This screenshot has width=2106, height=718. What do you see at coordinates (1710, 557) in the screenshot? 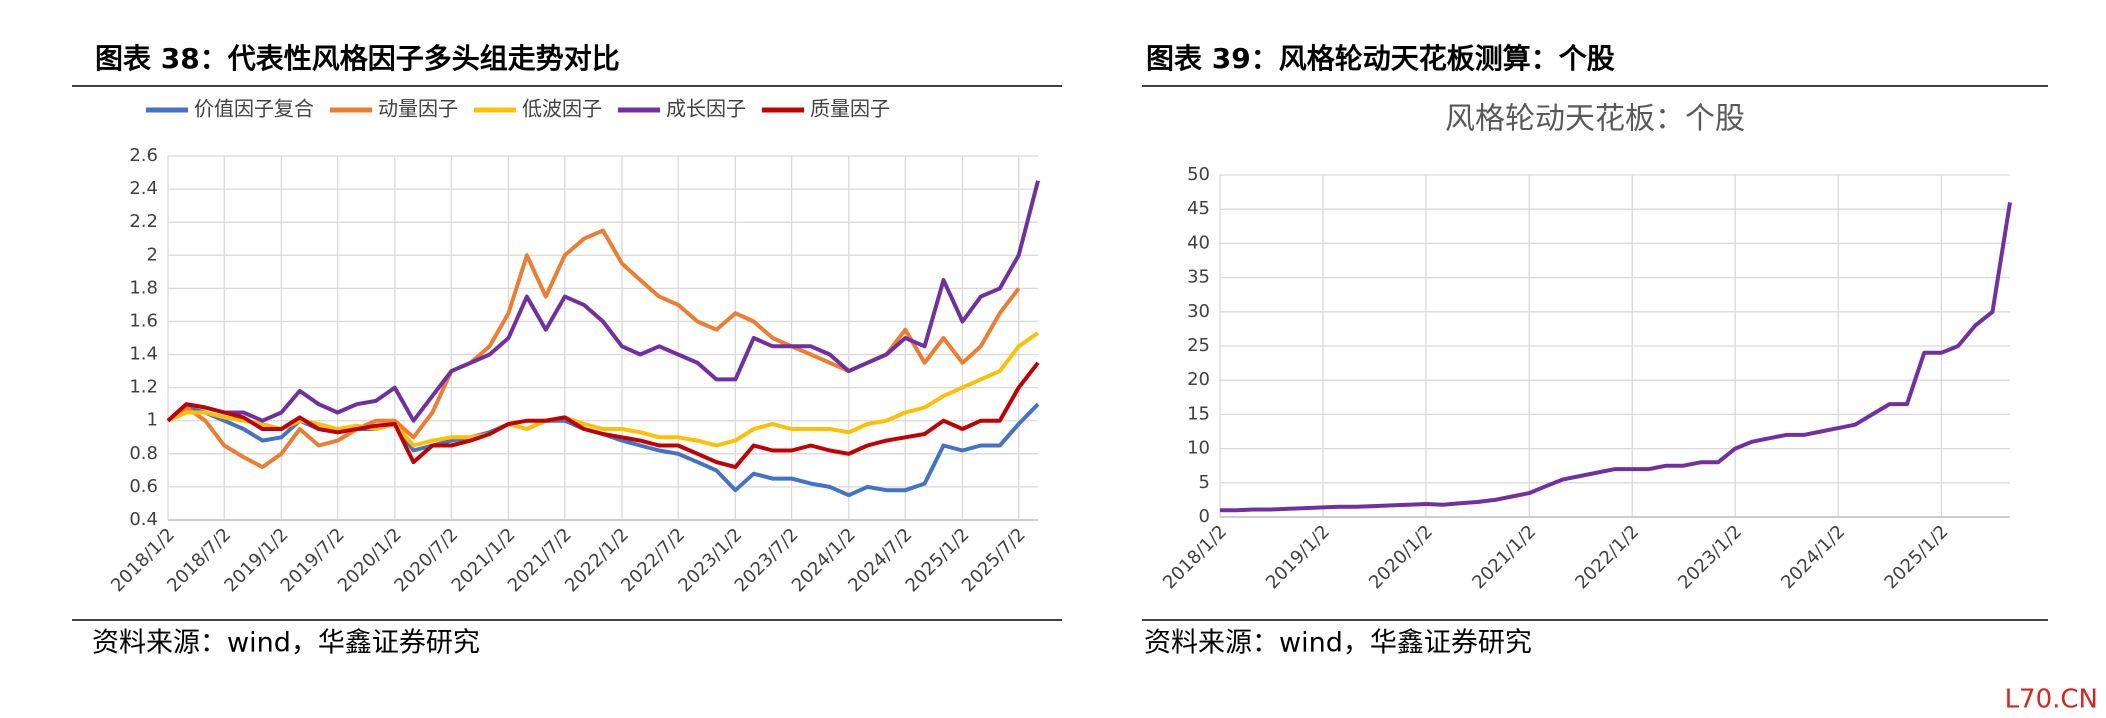
I see `x-tick-label: 2023/1/2` at bounding box center [1710, 557].